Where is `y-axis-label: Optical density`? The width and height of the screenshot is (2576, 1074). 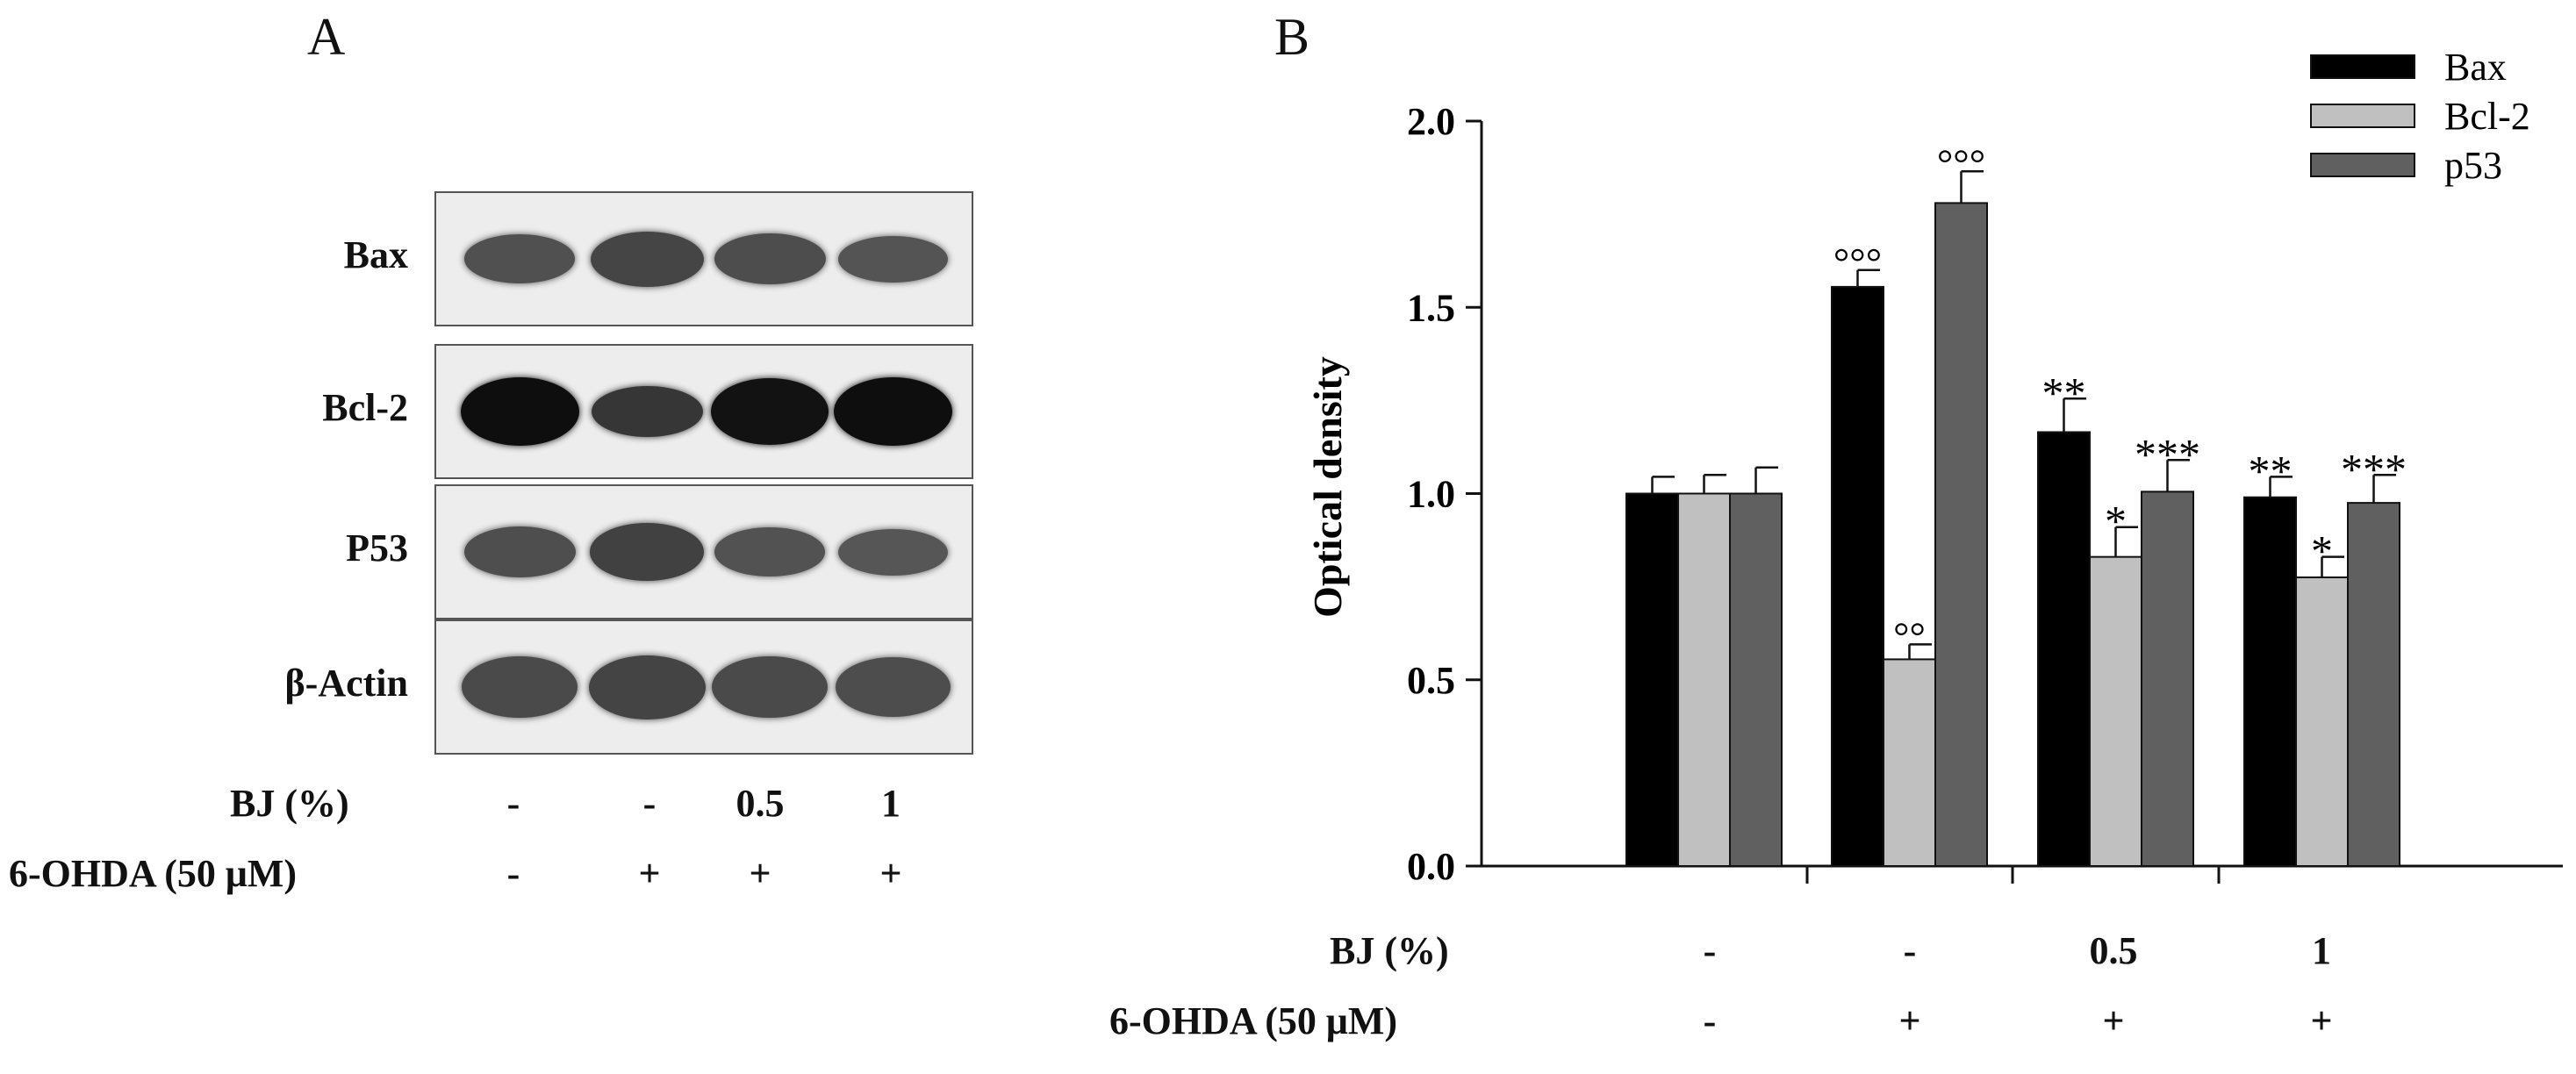
y-axis-label: Optical density is located at coordinates (1327, 487).